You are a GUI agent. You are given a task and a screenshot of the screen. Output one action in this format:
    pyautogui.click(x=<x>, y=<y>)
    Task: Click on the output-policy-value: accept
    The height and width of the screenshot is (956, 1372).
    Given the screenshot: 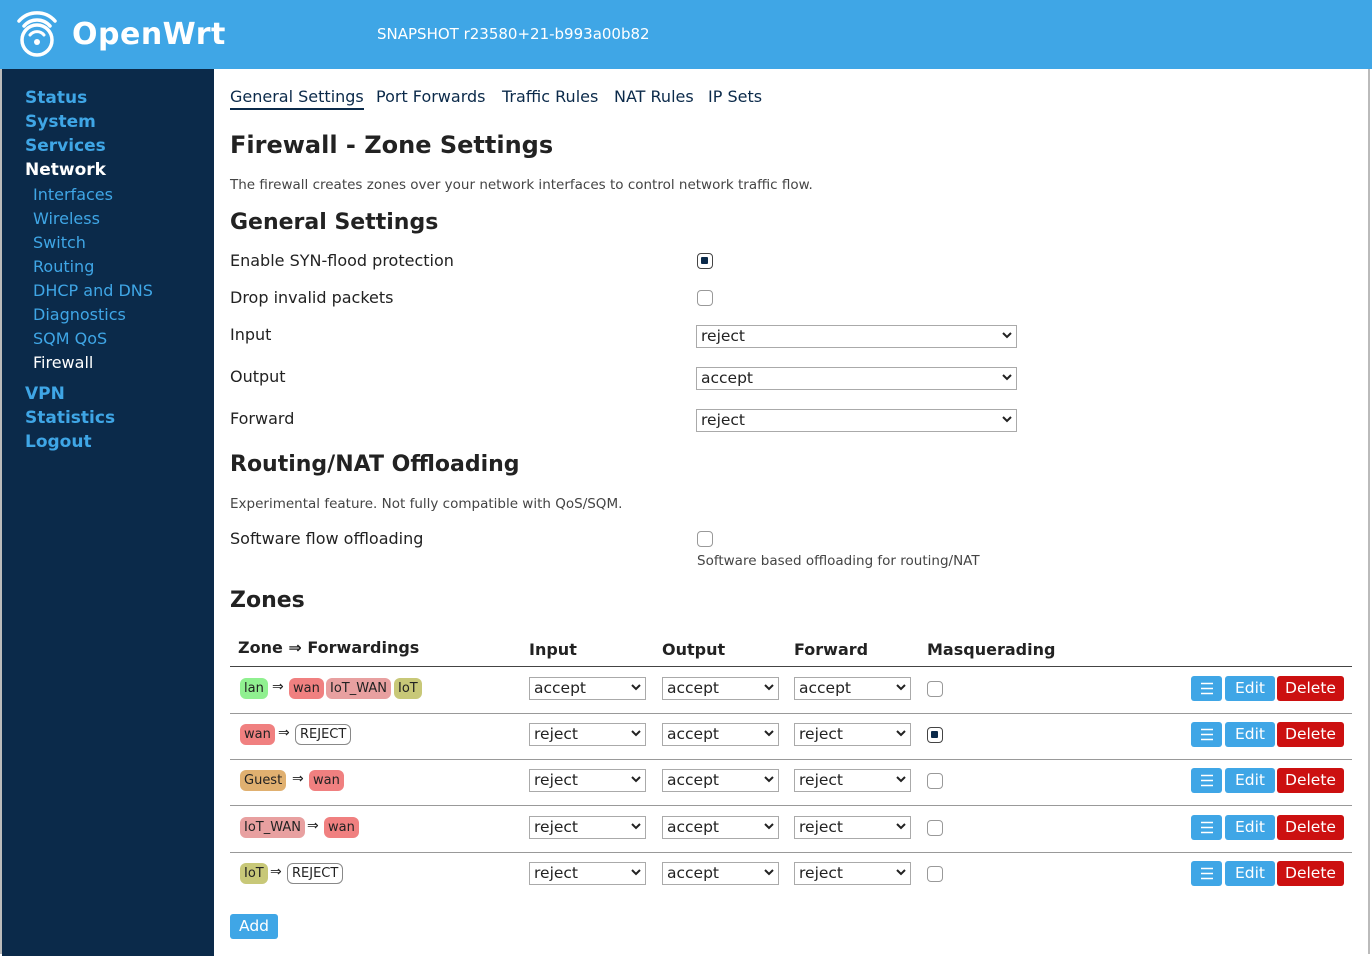 What is the action you would take?
    pyautogui.click(x=727, y=378)
    